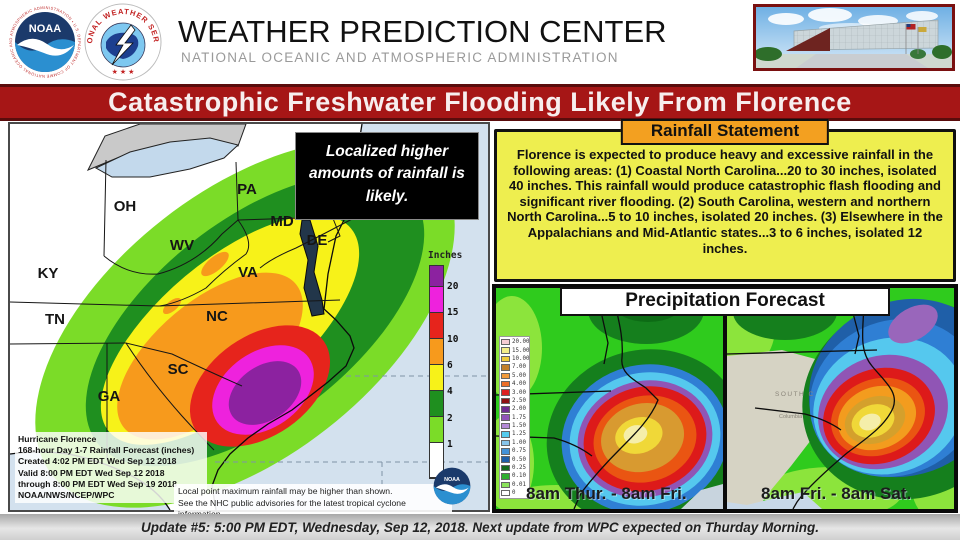  I want to click on info-line: through 8:00 PM EDT Wed Sep 19 2018, so click(97, 483).